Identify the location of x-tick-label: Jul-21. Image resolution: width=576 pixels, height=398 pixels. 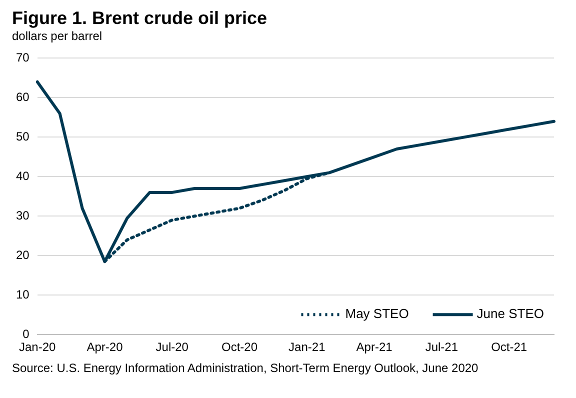
(441, 347).